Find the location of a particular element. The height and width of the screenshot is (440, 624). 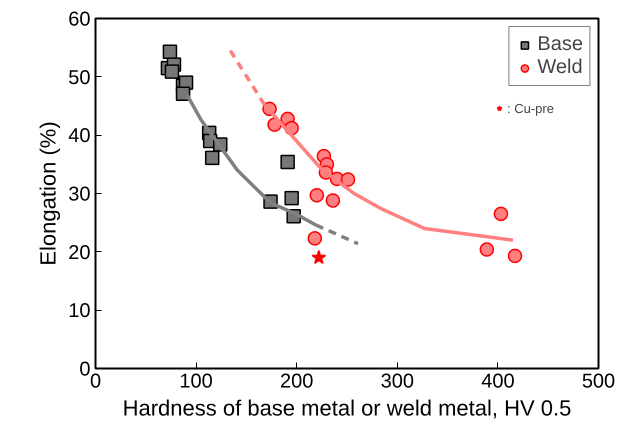

legend-label: Base is located at coordinates (560, 44).